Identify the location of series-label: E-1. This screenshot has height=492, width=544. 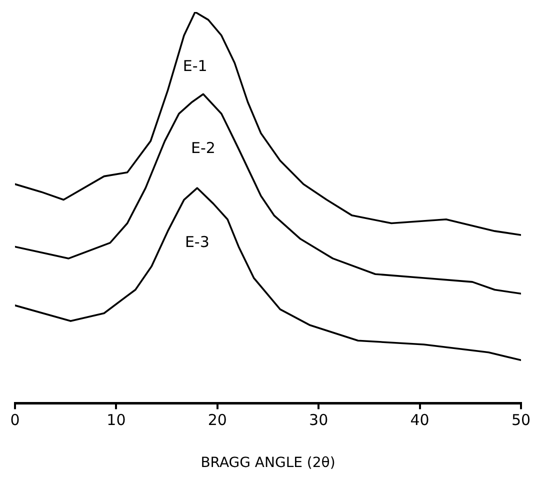
(195, 65).